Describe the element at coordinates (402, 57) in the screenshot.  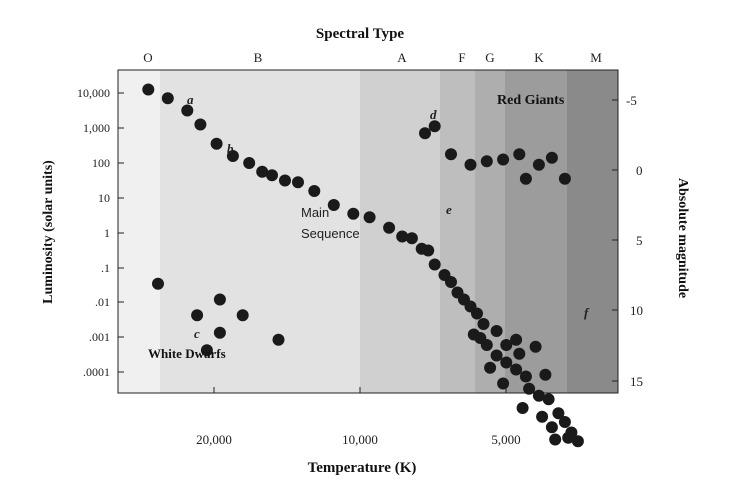
I see `spectral-label-a: A` at that location.